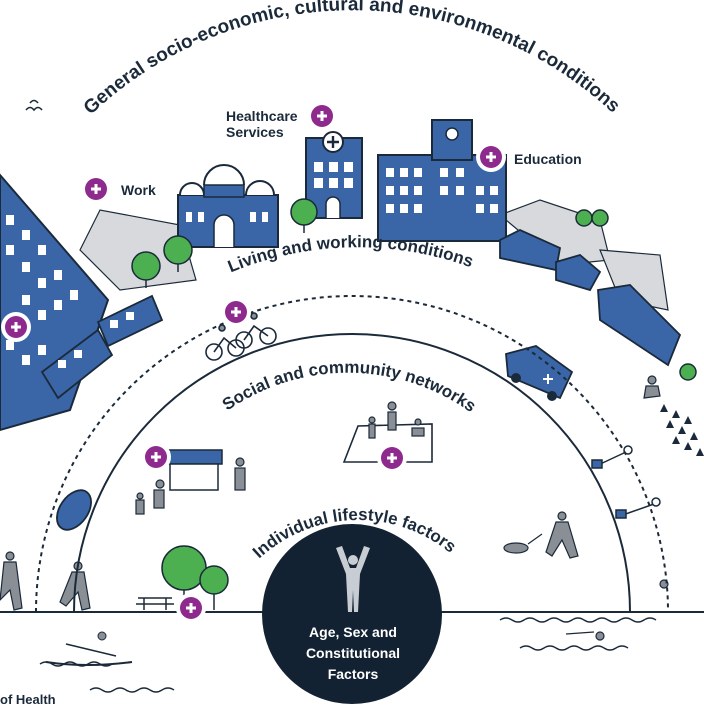 The width and height of the screenshot is (704, 709). What do you see at coordinates (89, 648) in the screenshot?
I see `rower-icon` at bounding box center [89, 648].